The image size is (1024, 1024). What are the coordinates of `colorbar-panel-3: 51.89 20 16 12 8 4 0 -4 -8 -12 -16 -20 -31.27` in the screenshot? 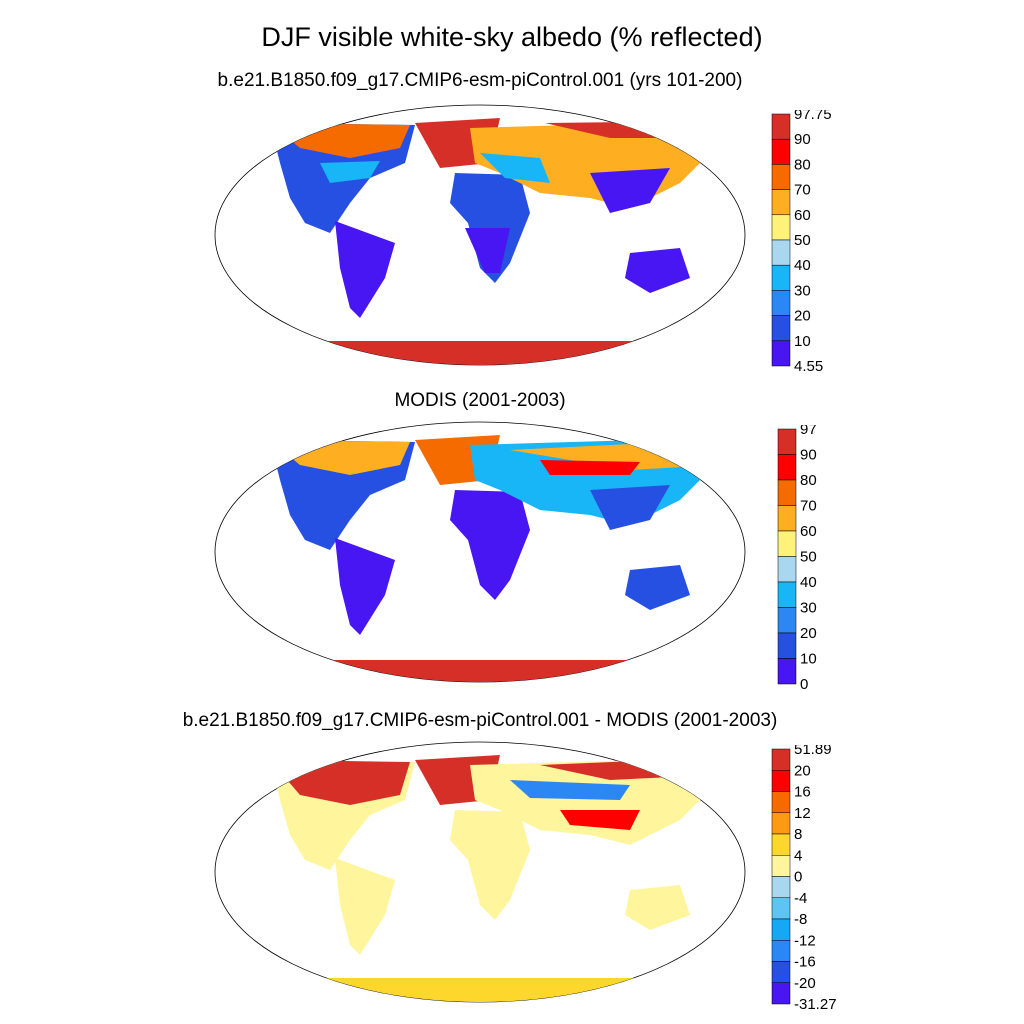 It's located at (804, 877).